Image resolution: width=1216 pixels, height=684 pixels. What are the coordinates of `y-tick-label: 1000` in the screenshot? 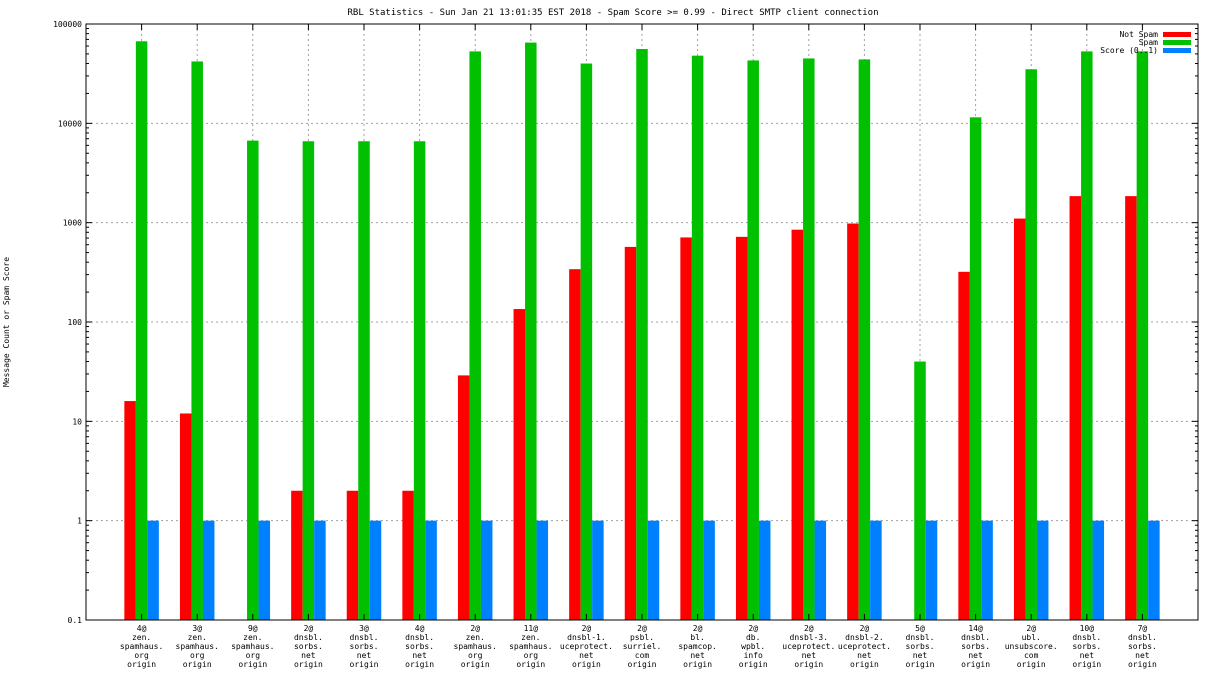 It's located at (72, 223).